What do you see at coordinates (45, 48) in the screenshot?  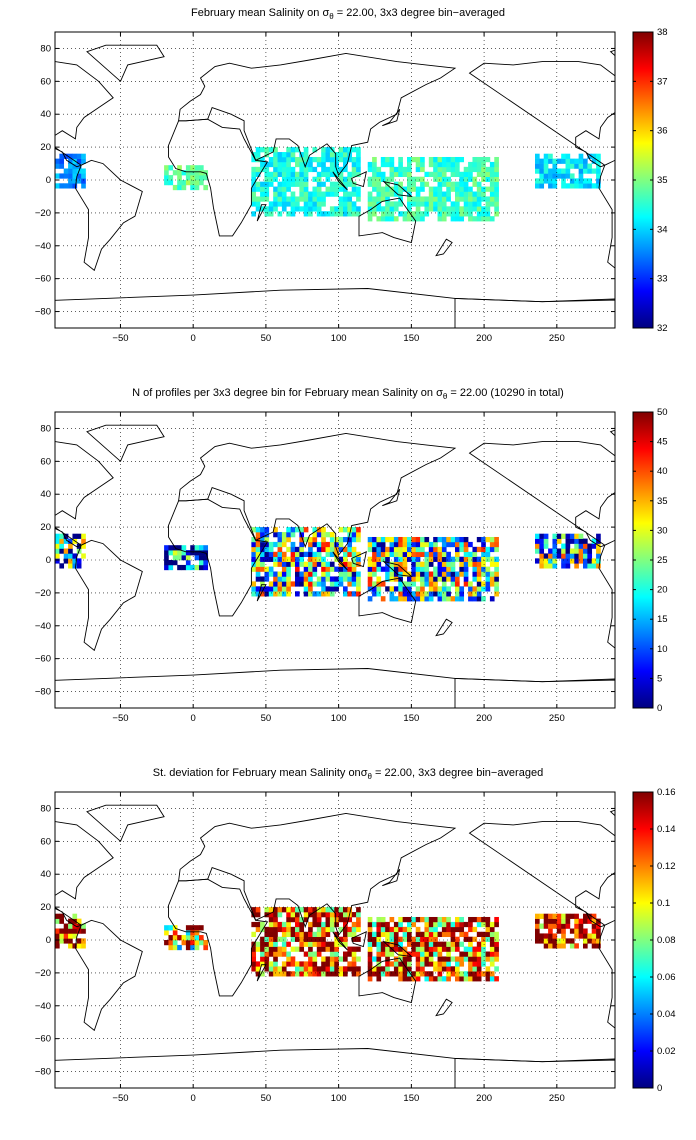 I see `y-tick-label: 80` at bounding box center [45, 48].